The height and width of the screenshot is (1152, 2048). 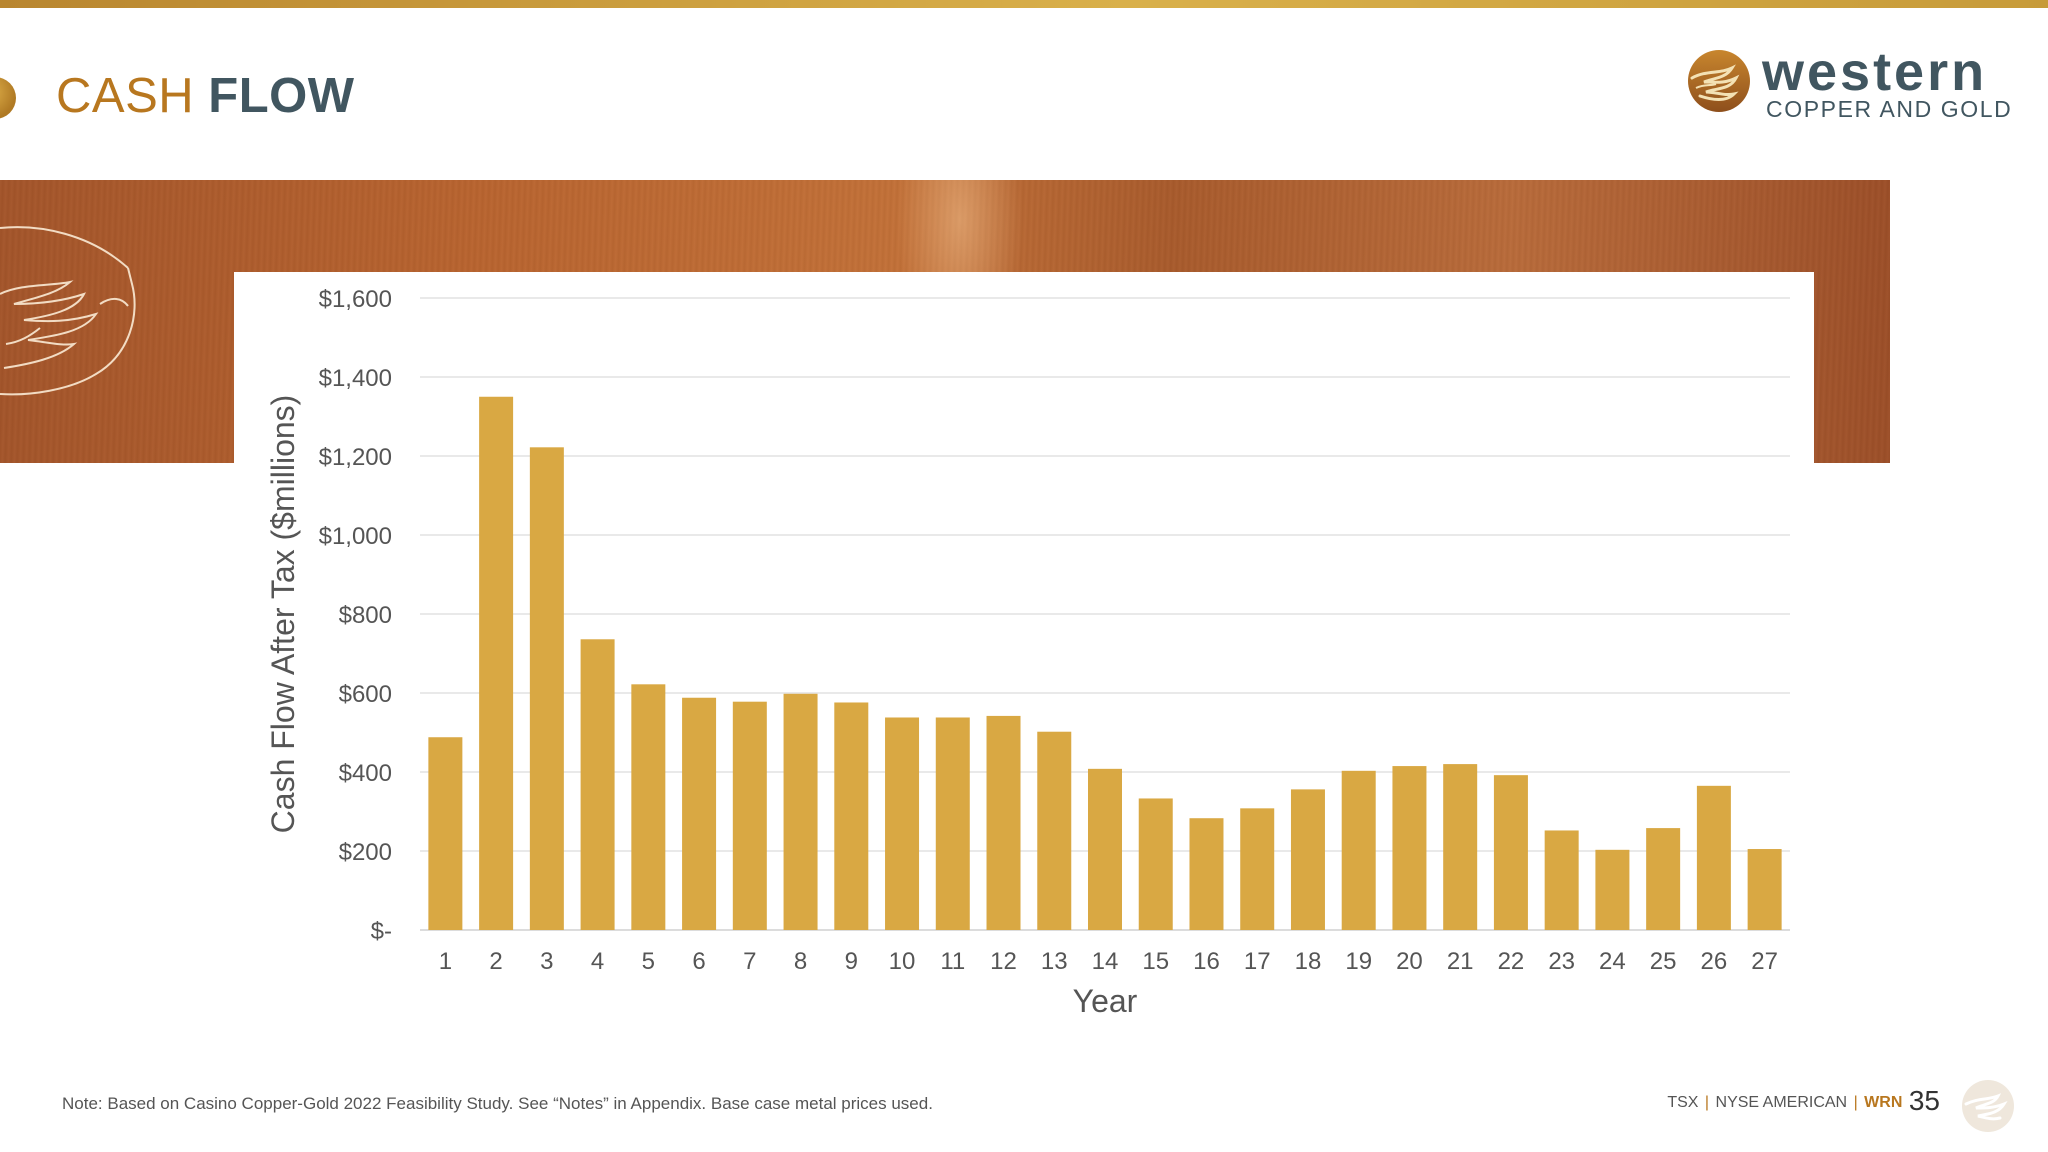 I want to click on x-tick-label: 20, so click(x=1409, y=961).